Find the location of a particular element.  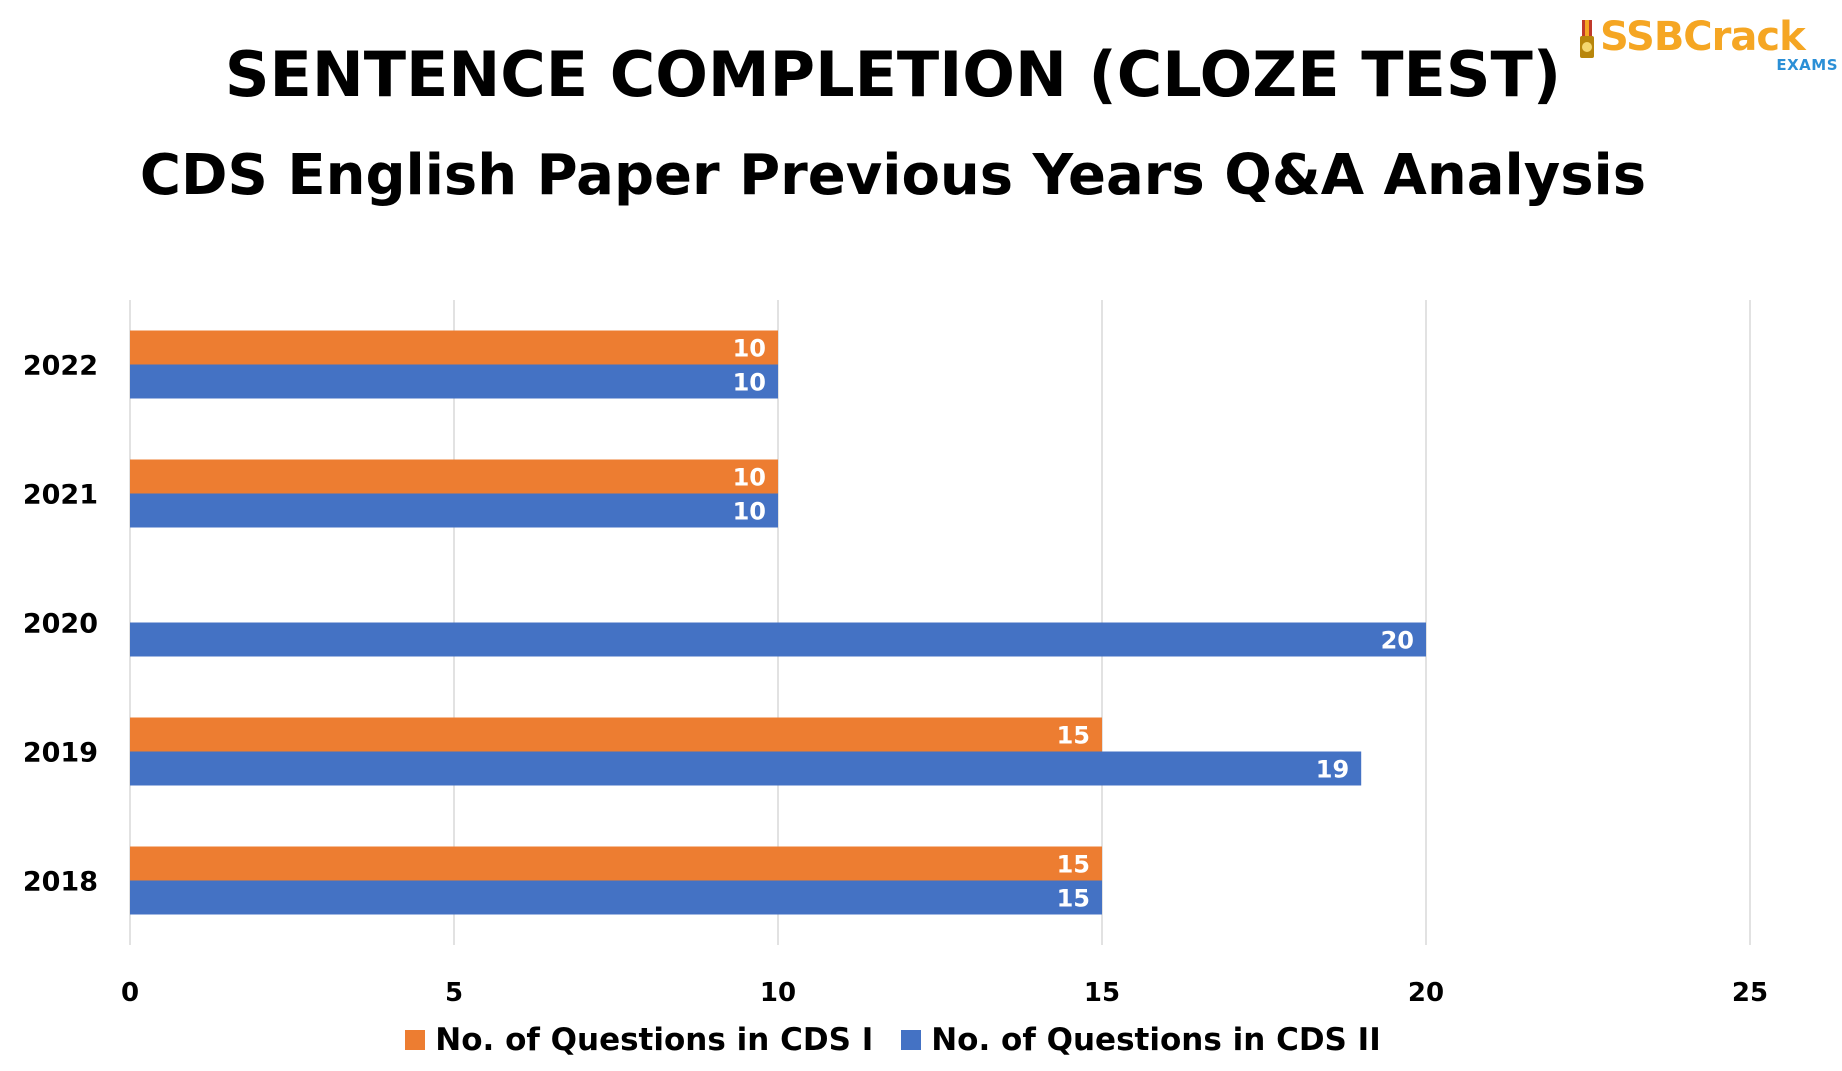

legend-item-series-1: No. of Questions in CDS I is located at coordinates (639, 1040).